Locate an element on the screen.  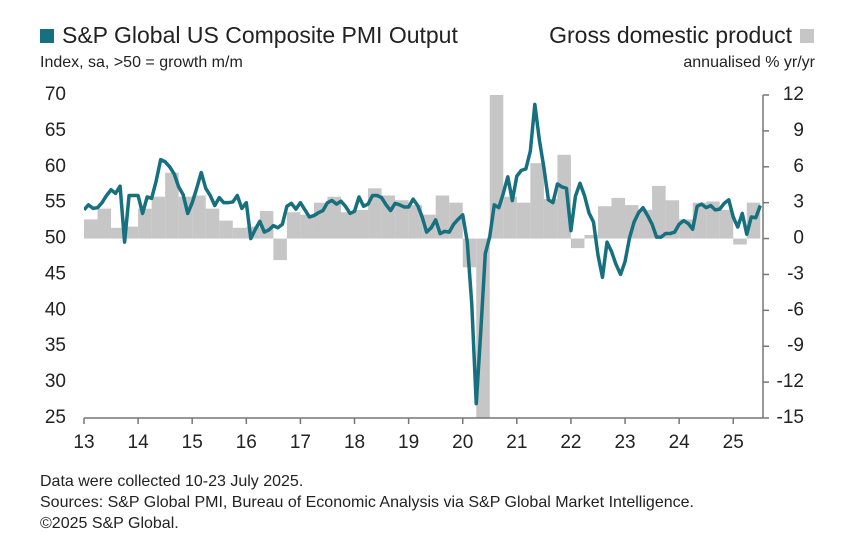
y-axis-label: Index, sa, >50 = growth m/m is located at coordinates (141, 62).